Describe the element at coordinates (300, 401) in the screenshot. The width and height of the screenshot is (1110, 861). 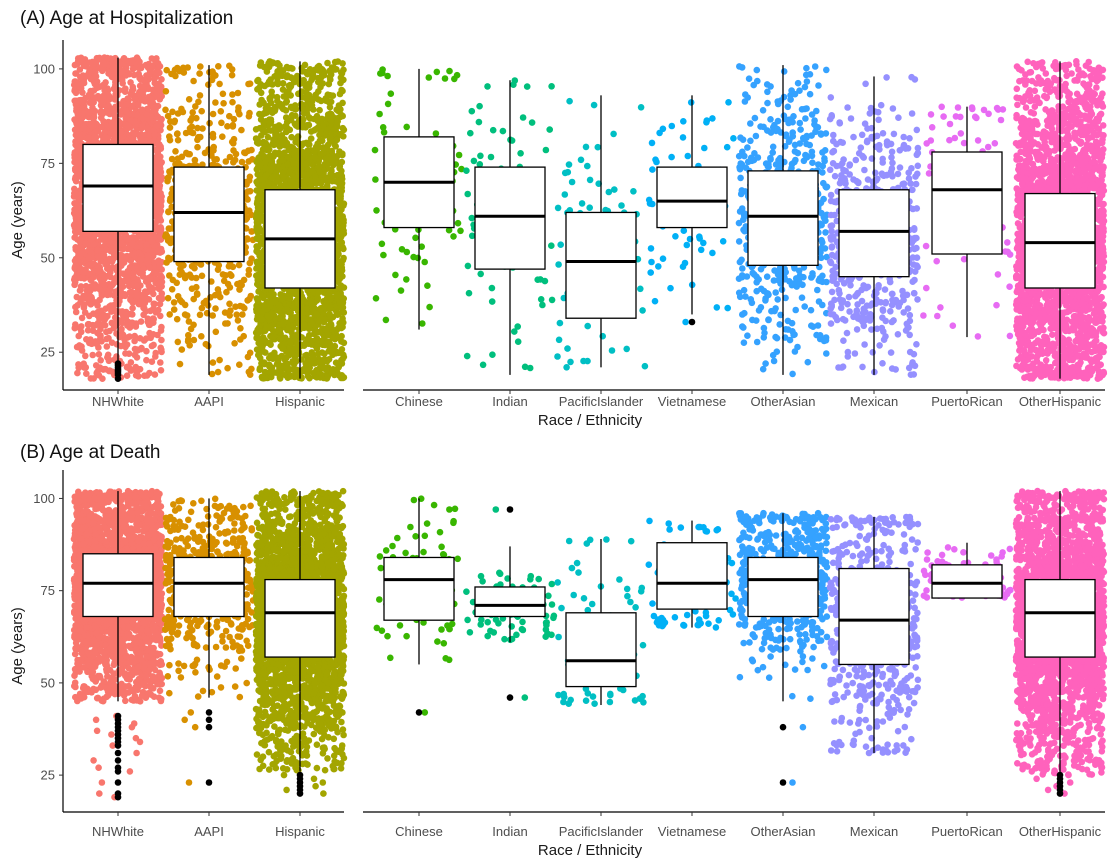
I see `x-tick-label: Hispanic` at that location.